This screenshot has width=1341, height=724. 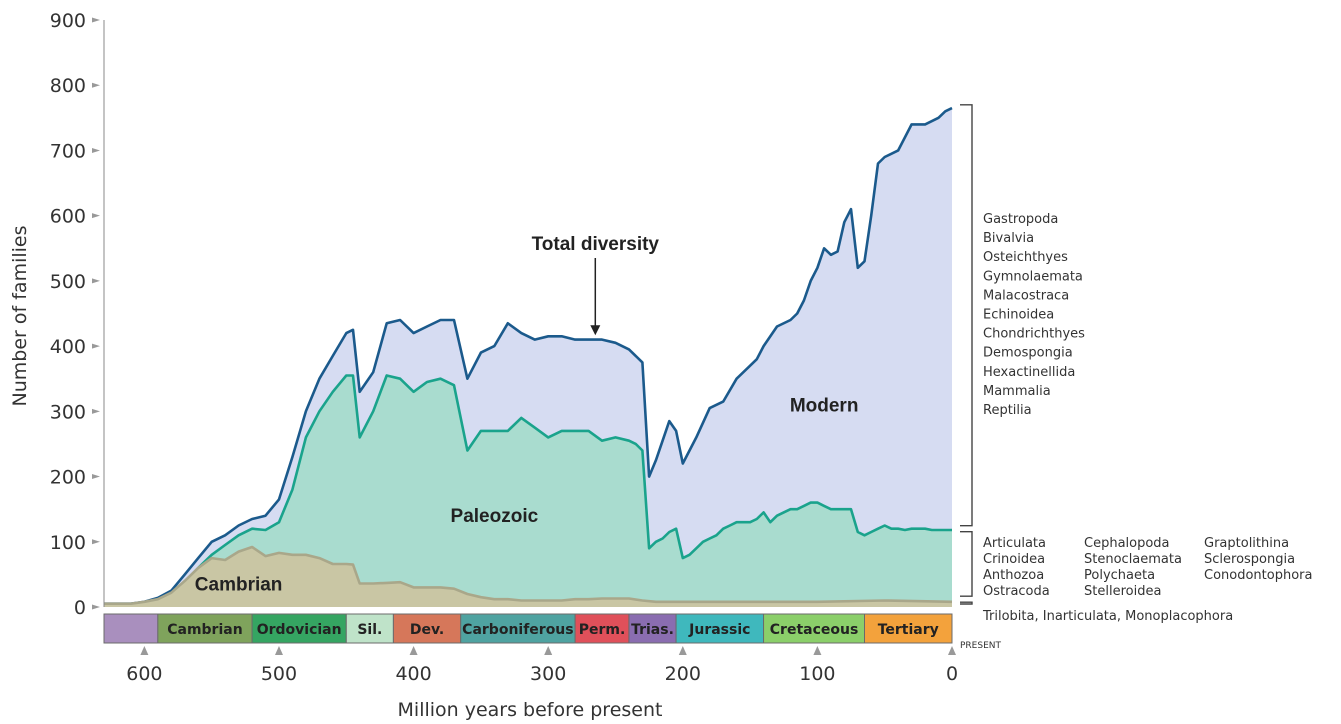 What do you see at coordinates (1107, 616) in the screenshot?
I see `class-name: Trilobita, Inarticulata, Monoplacophora` at bounding box center [1107, 616].